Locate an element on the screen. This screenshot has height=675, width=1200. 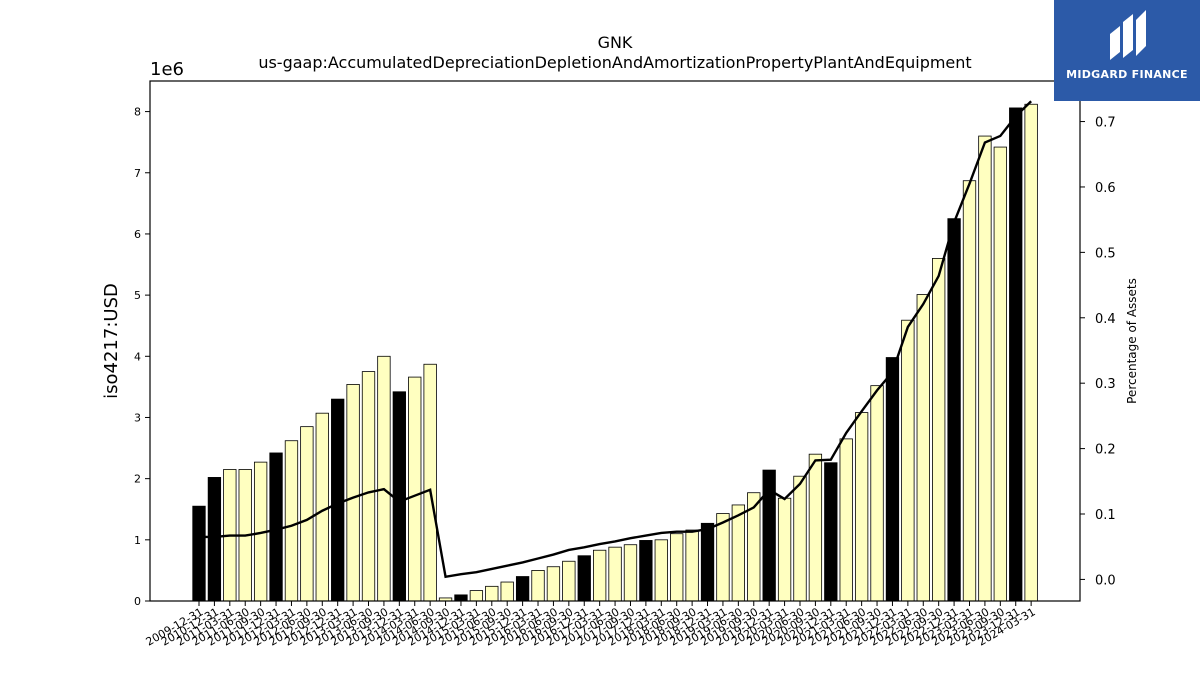
y-tick-label: 3 is located at coordinates (137, 417).